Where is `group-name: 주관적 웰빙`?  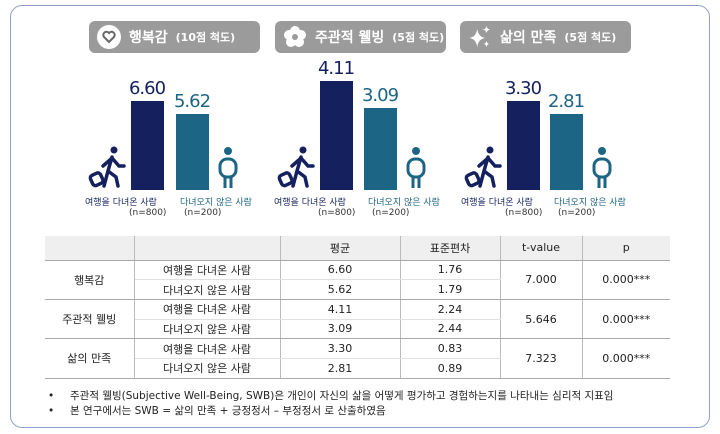 group-name: 주관적 웰빙 is located at coordinates (90, 319).